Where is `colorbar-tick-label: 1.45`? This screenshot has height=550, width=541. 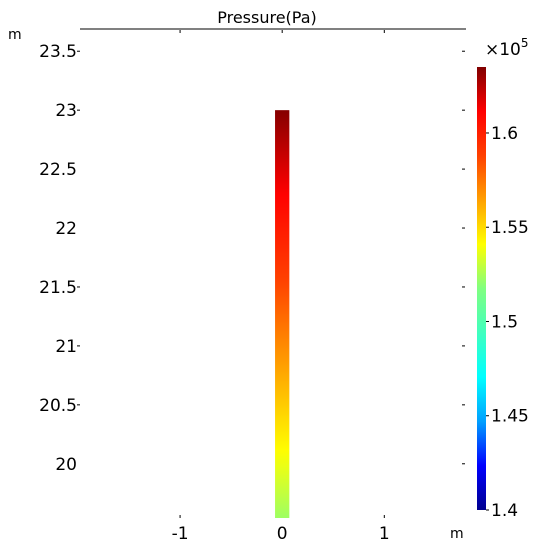 colorbar-tick-label: 1.45 is located at coordinates (510, 417).